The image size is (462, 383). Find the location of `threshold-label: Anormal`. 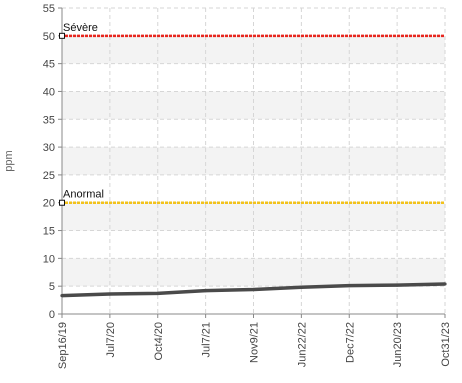

threshold-label: Anormal is located at coordinates (83, 195).